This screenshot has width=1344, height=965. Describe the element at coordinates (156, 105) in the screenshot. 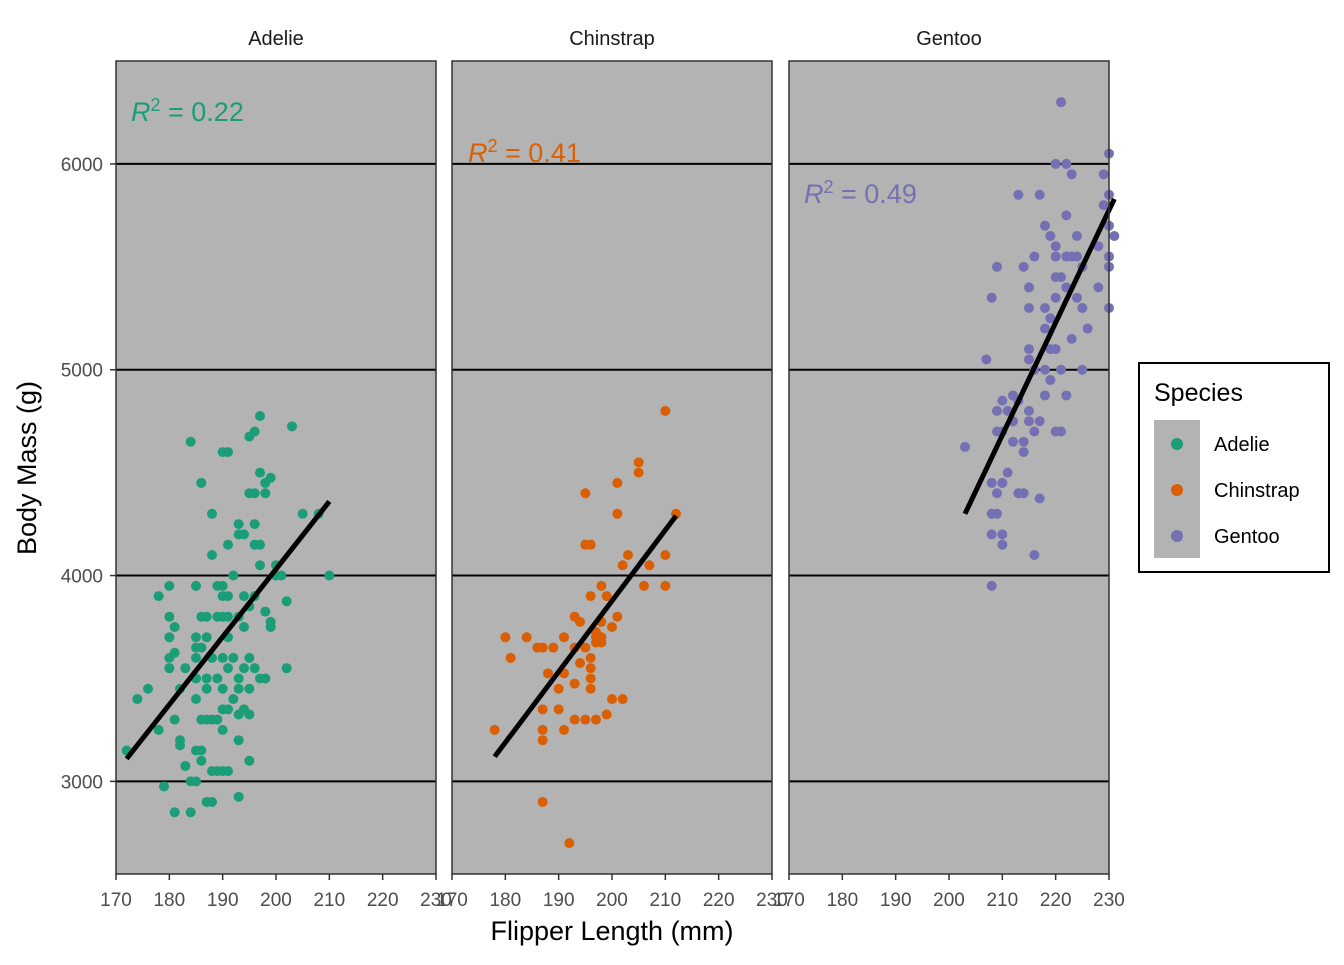

I see `r2-superscript: 2` at that location.